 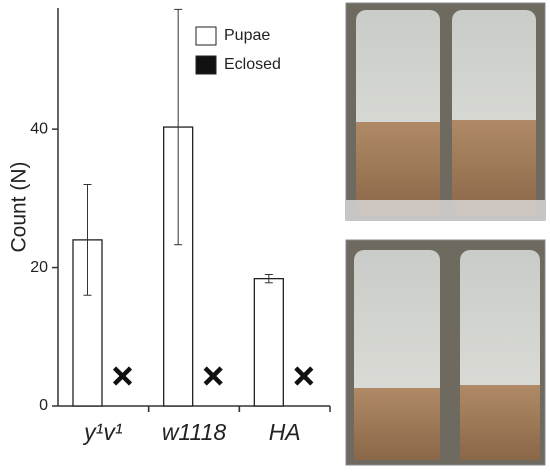 What do you see at coordinates (39, 267) in the screenshot?
I see `y-tick-label: 20` at bounding box center [39, 267].